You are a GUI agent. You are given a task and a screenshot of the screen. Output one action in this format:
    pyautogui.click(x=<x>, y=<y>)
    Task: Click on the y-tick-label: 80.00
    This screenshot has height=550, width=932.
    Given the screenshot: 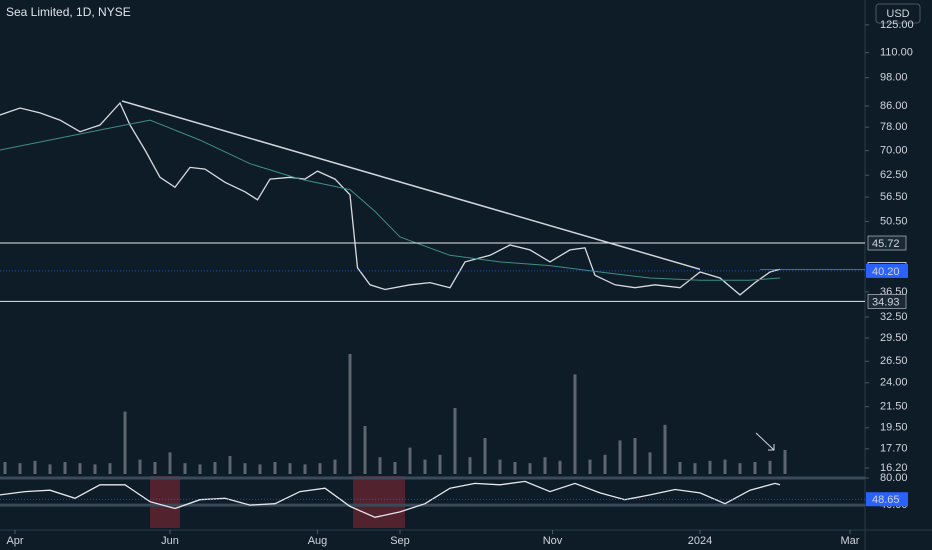 What is the action you would take?
    pyautogui.click(x=894, y=478)
    